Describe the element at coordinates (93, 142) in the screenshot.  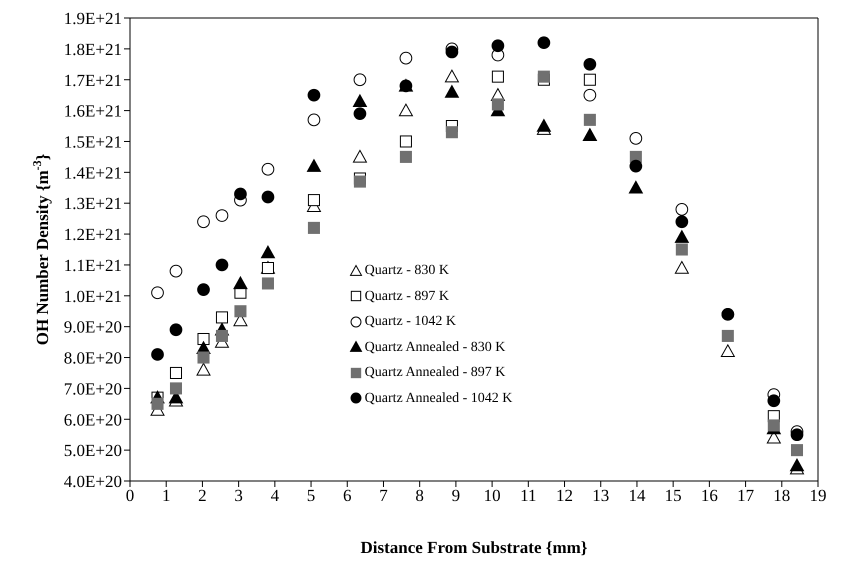
I see `y-tick-label: 1.5E+21` at that location.